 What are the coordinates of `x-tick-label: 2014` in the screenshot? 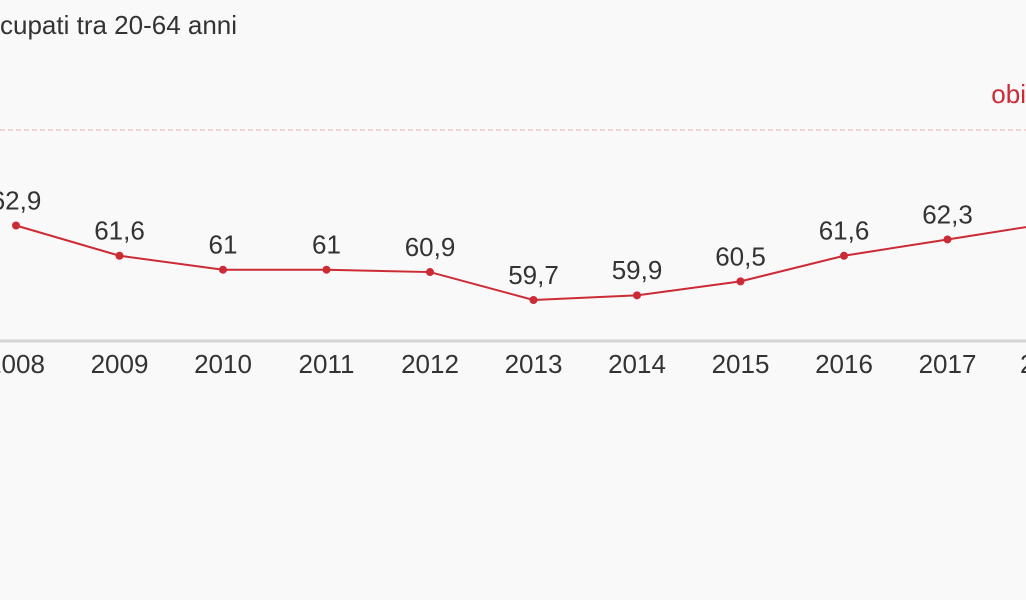 It's located at (637, 364).